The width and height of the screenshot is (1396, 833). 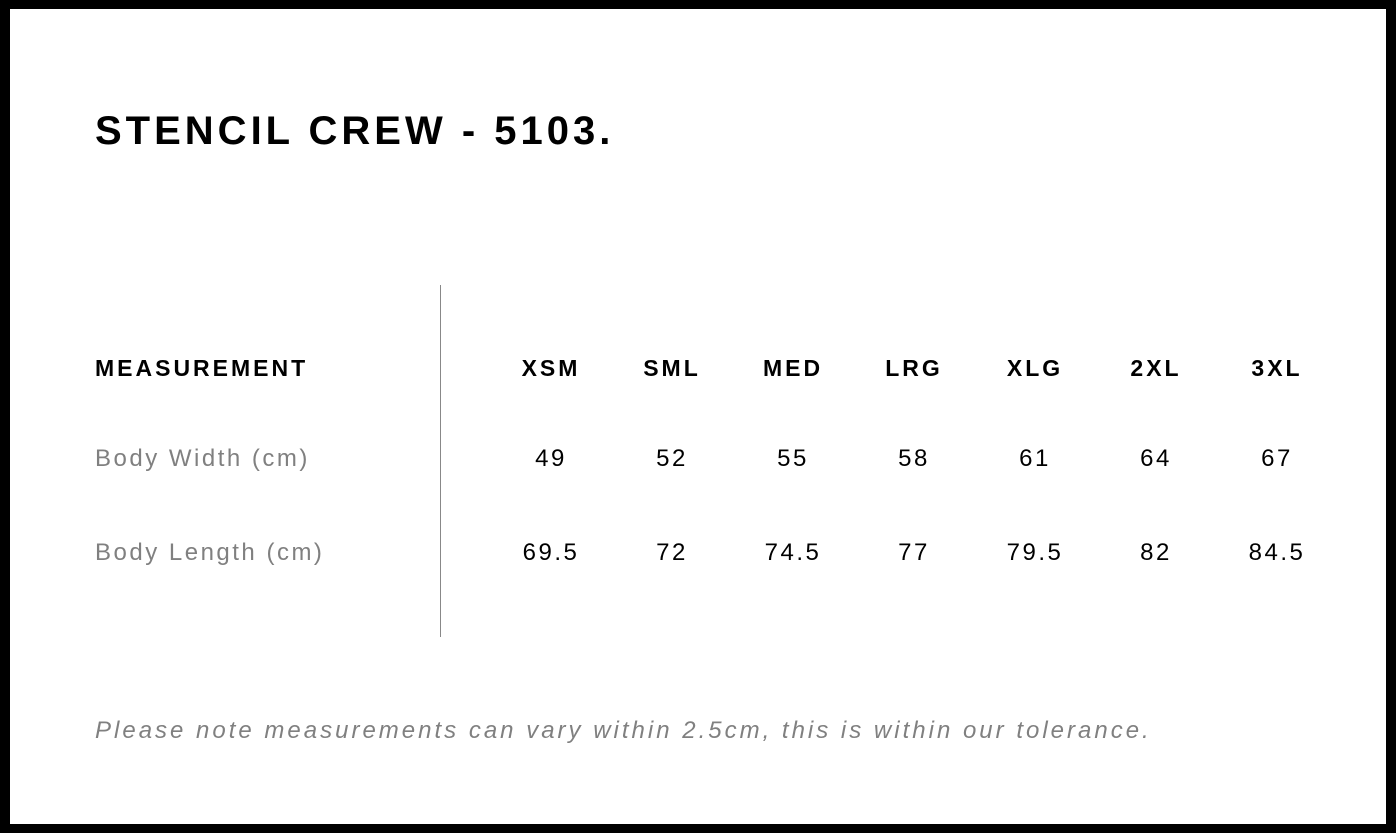 What do you see at coordinates (1035, 552) in the screenshot?
I see `table-cell: 79.5` at bounding box center [1035, 552].